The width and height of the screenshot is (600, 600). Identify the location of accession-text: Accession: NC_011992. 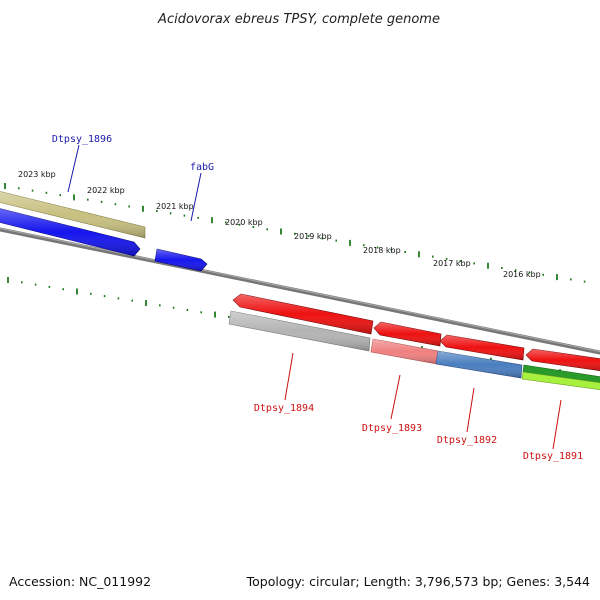
(80, 581).